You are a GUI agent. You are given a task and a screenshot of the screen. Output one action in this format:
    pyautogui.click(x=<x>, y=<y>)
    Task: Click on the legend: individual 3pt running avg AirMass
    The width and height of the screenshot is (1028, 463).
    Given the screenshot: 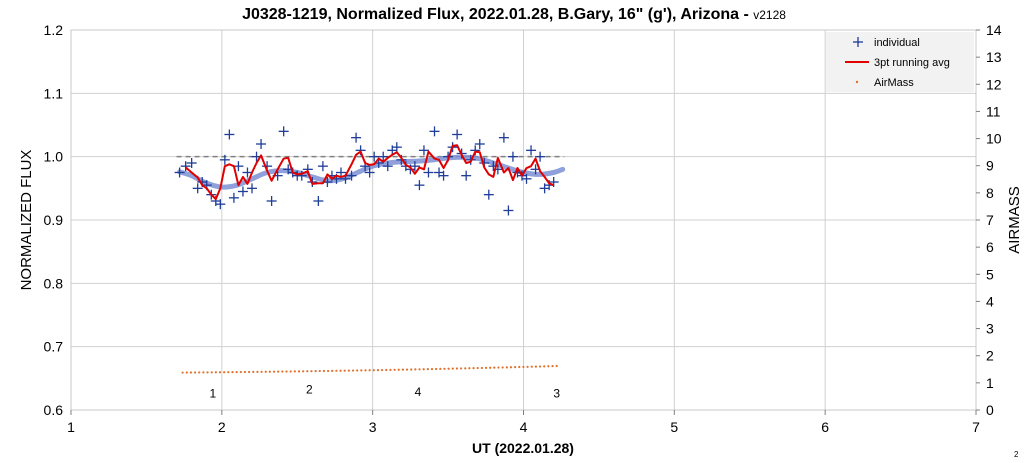 What is the action you would take?
    pyautogui.click(x=900, y=62)
    